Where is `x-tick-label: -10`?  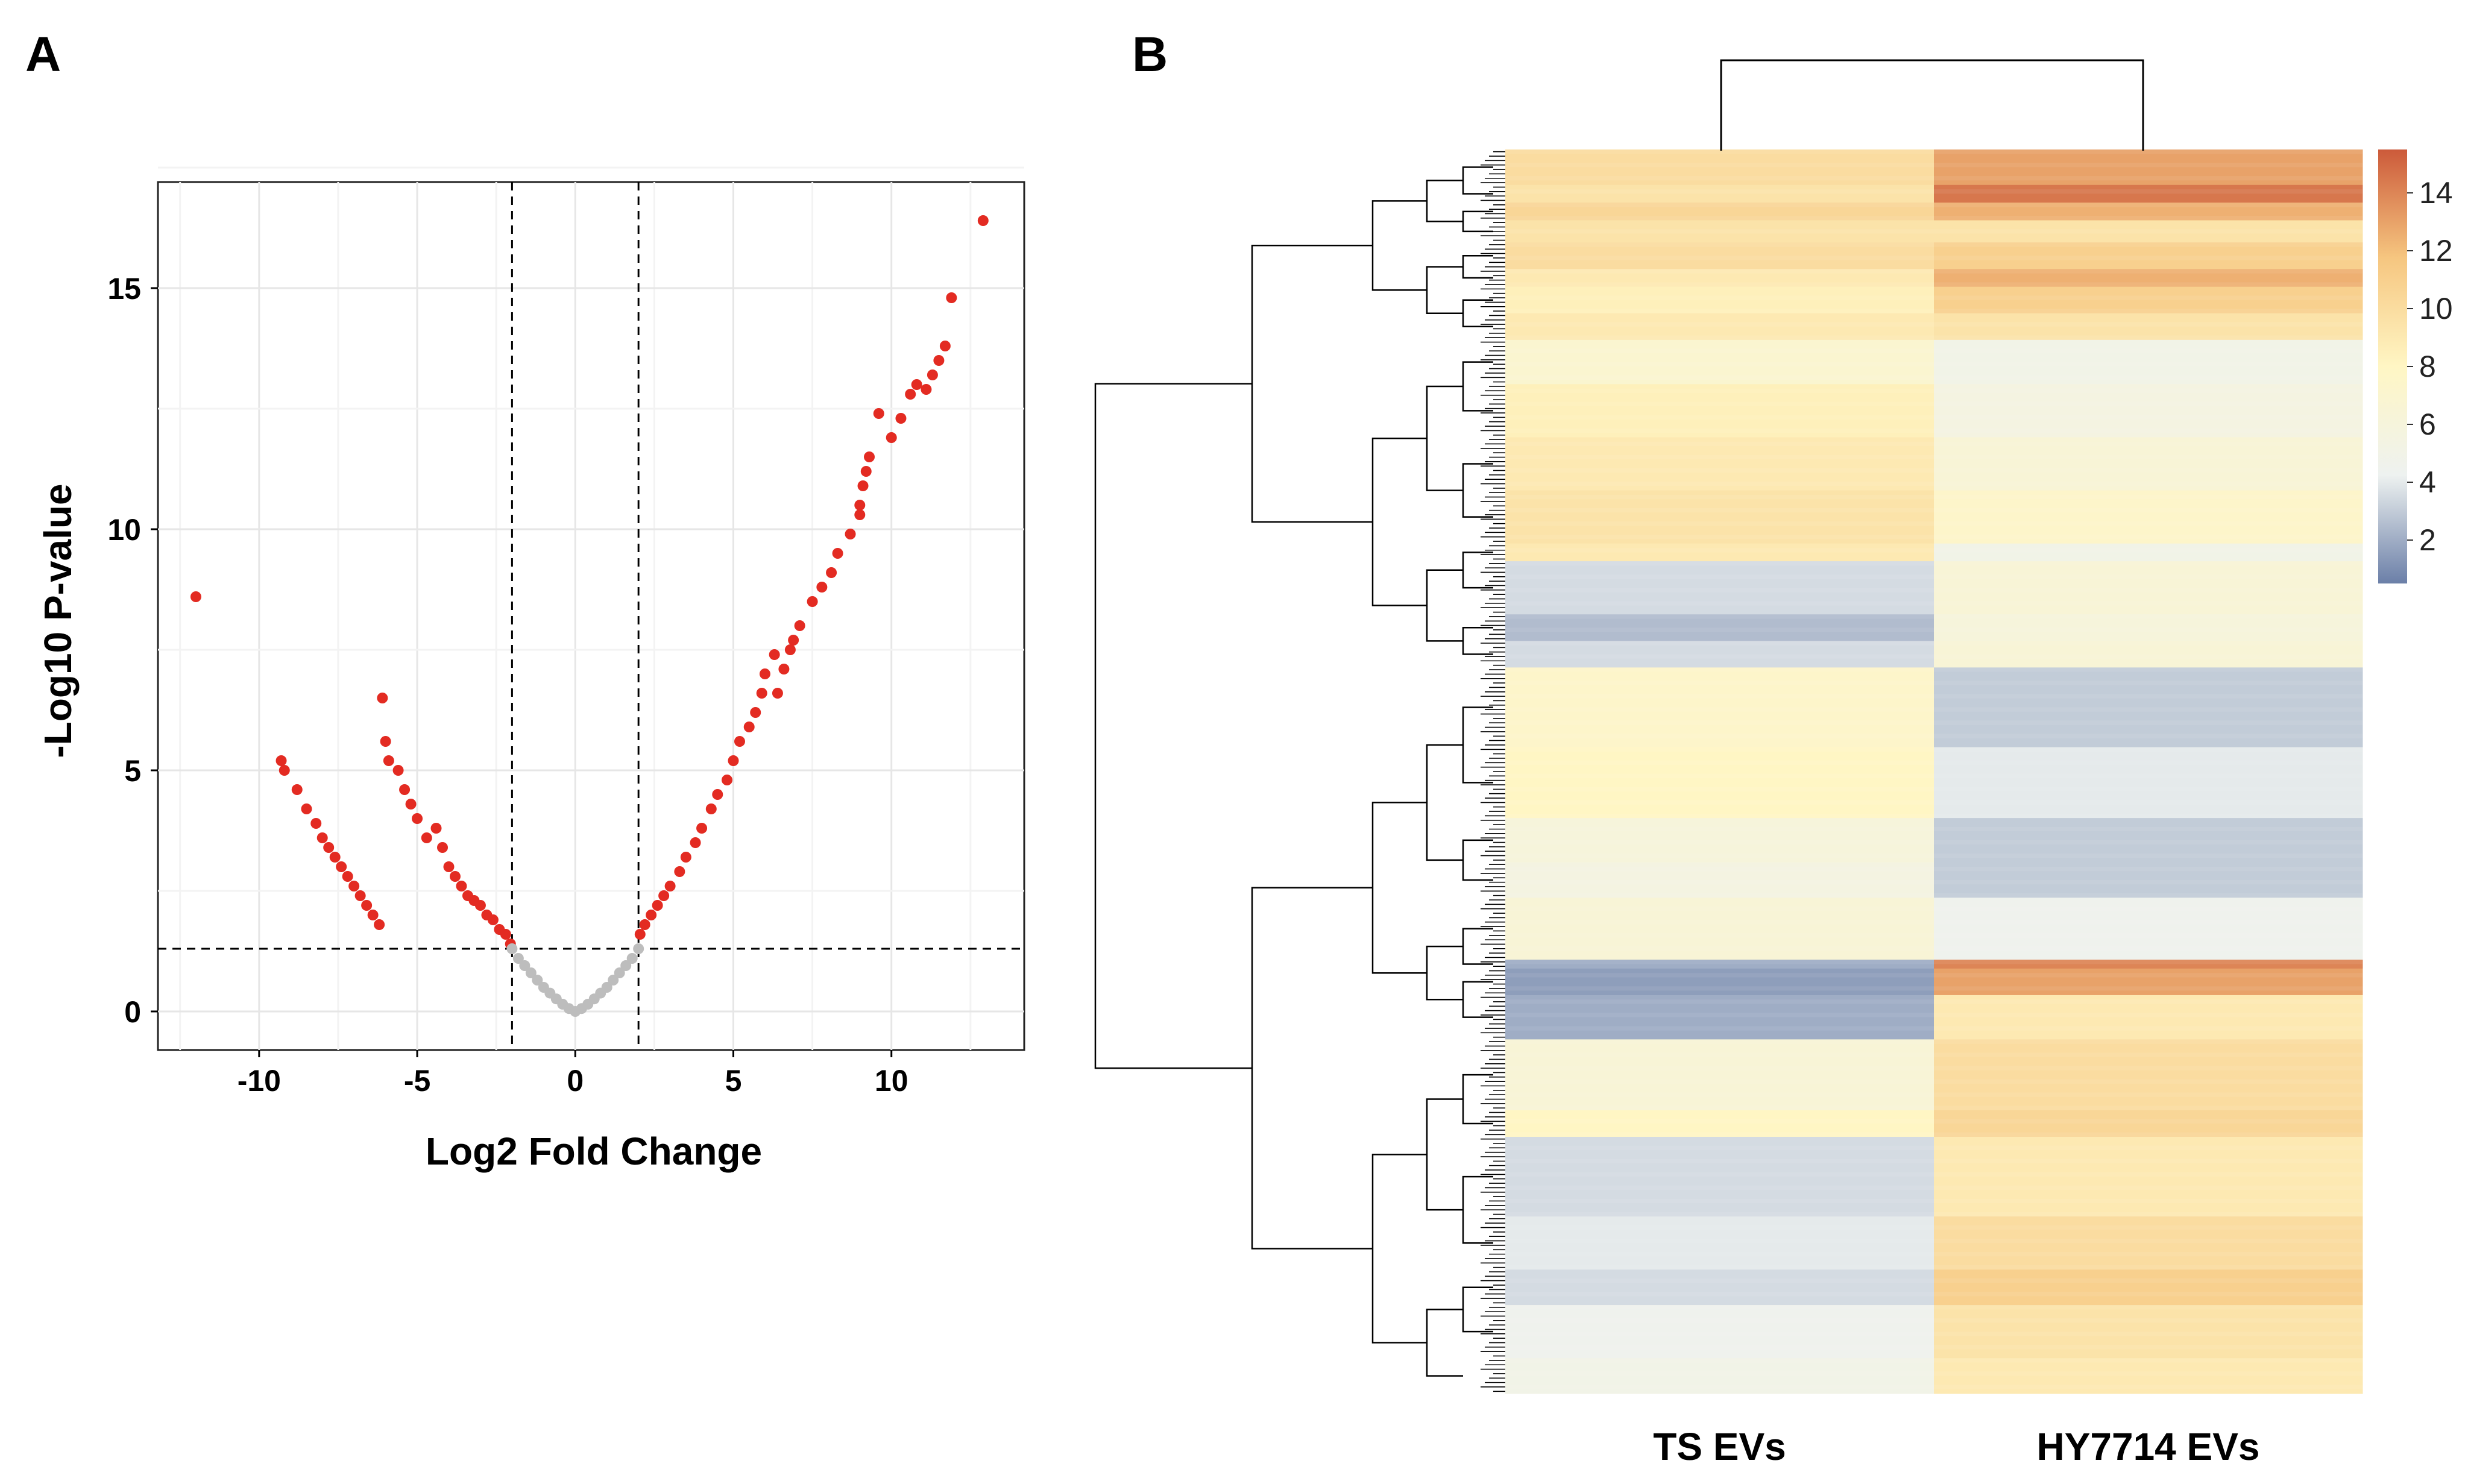 x-tick-label: -10 is located at coordinates (259, 1081).